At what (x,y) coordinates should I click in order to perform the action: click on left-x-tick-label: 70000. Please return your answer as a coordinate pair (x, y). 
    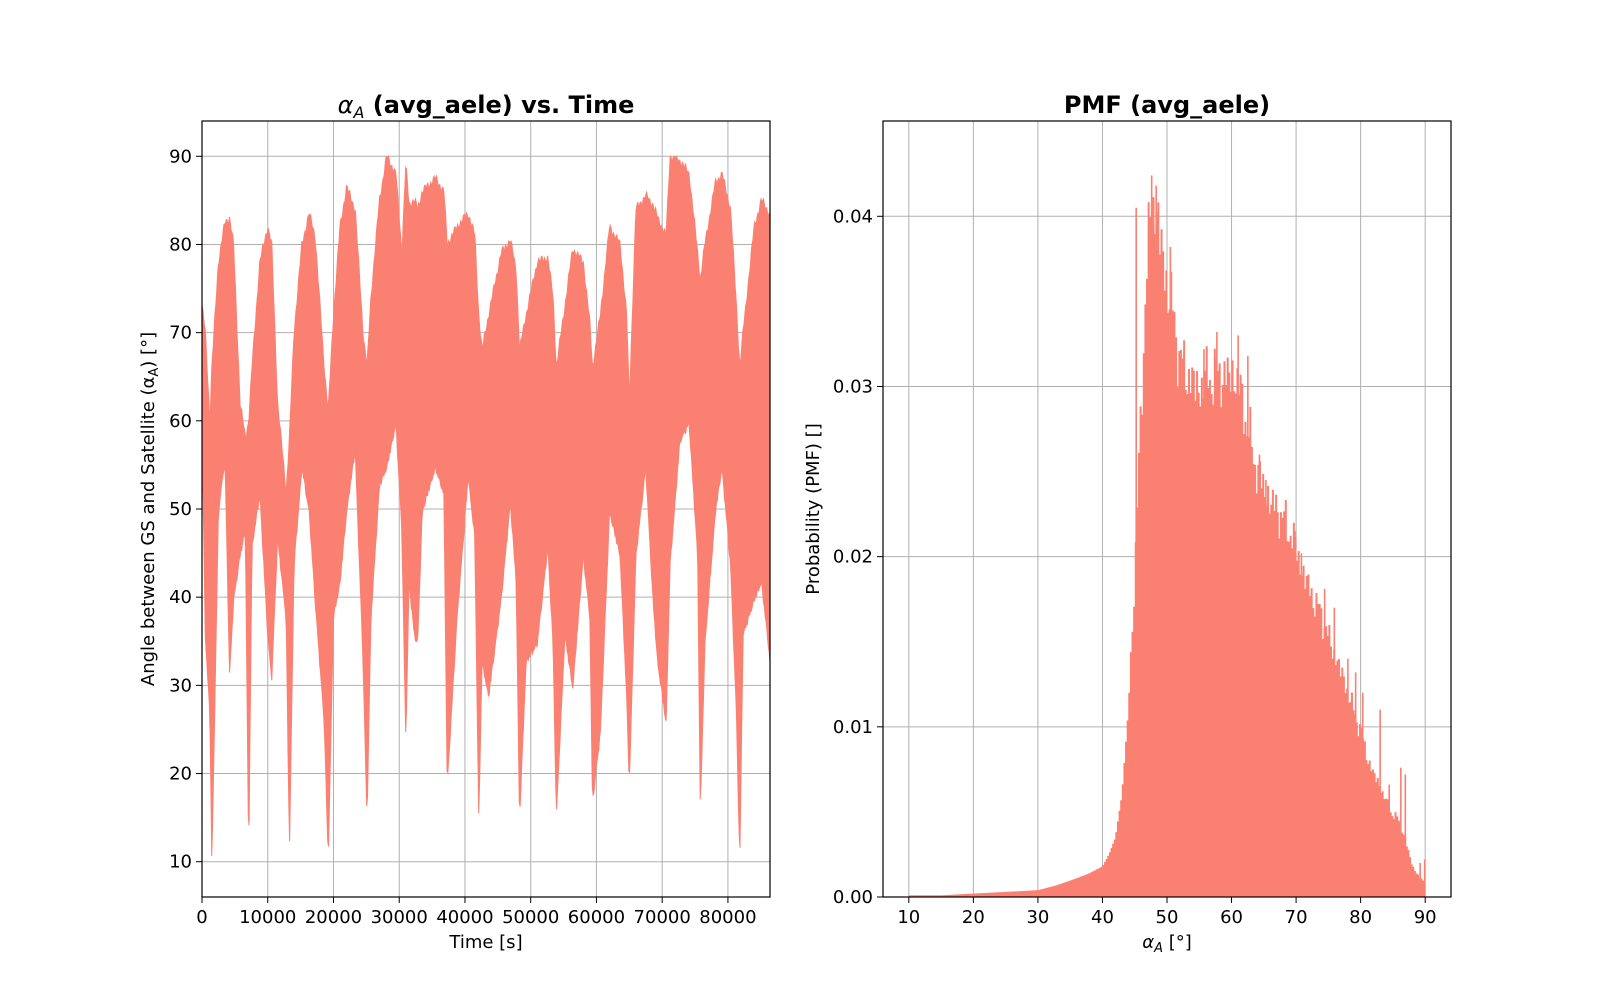
    Looking at the image, I should click on (662, 917).